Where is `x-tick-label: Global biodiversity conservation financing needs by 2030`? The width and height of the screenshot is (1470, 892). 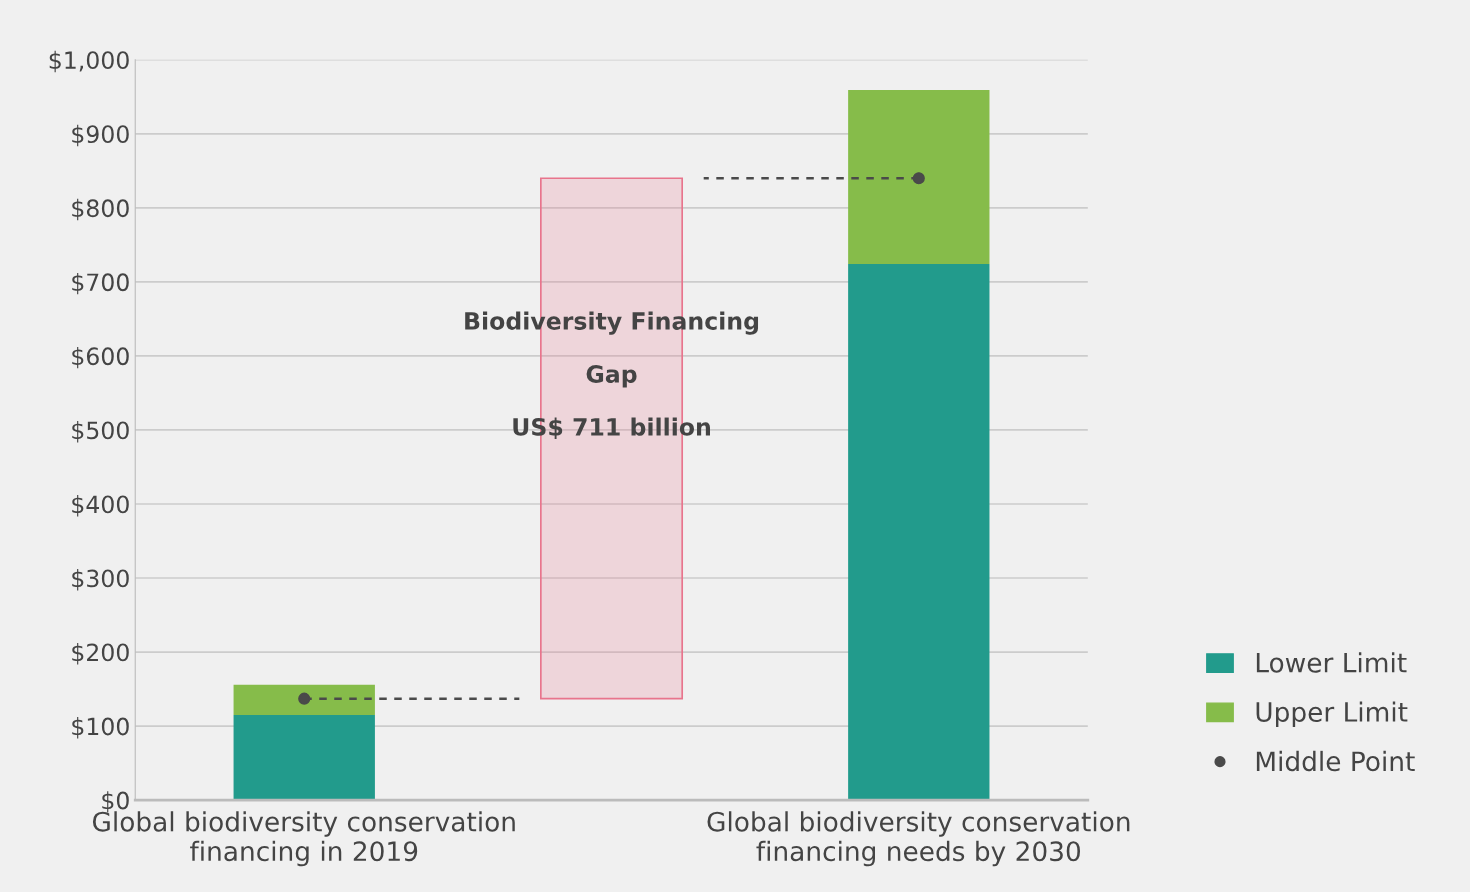
x-tick-label: Global biodiversity conservation financing needs by 2030 is located at coordinates (918, 839).